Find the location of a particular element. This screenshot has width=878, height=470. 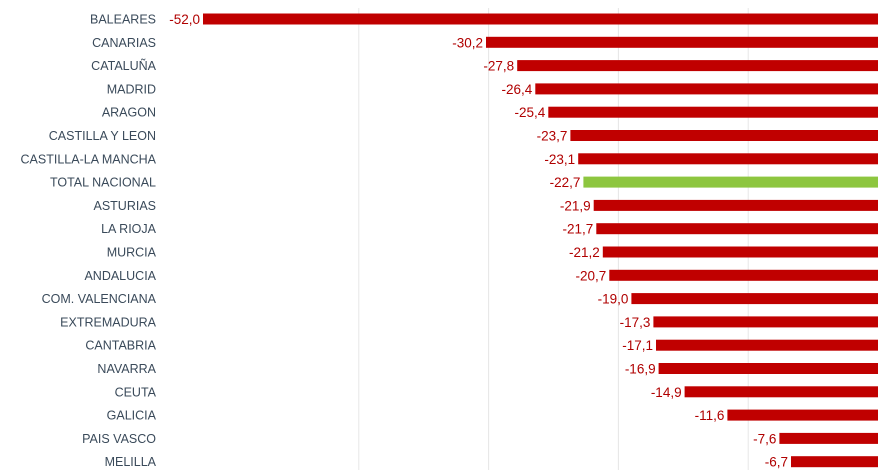

value-label: -25,4 is located at coordinates (530, 112).